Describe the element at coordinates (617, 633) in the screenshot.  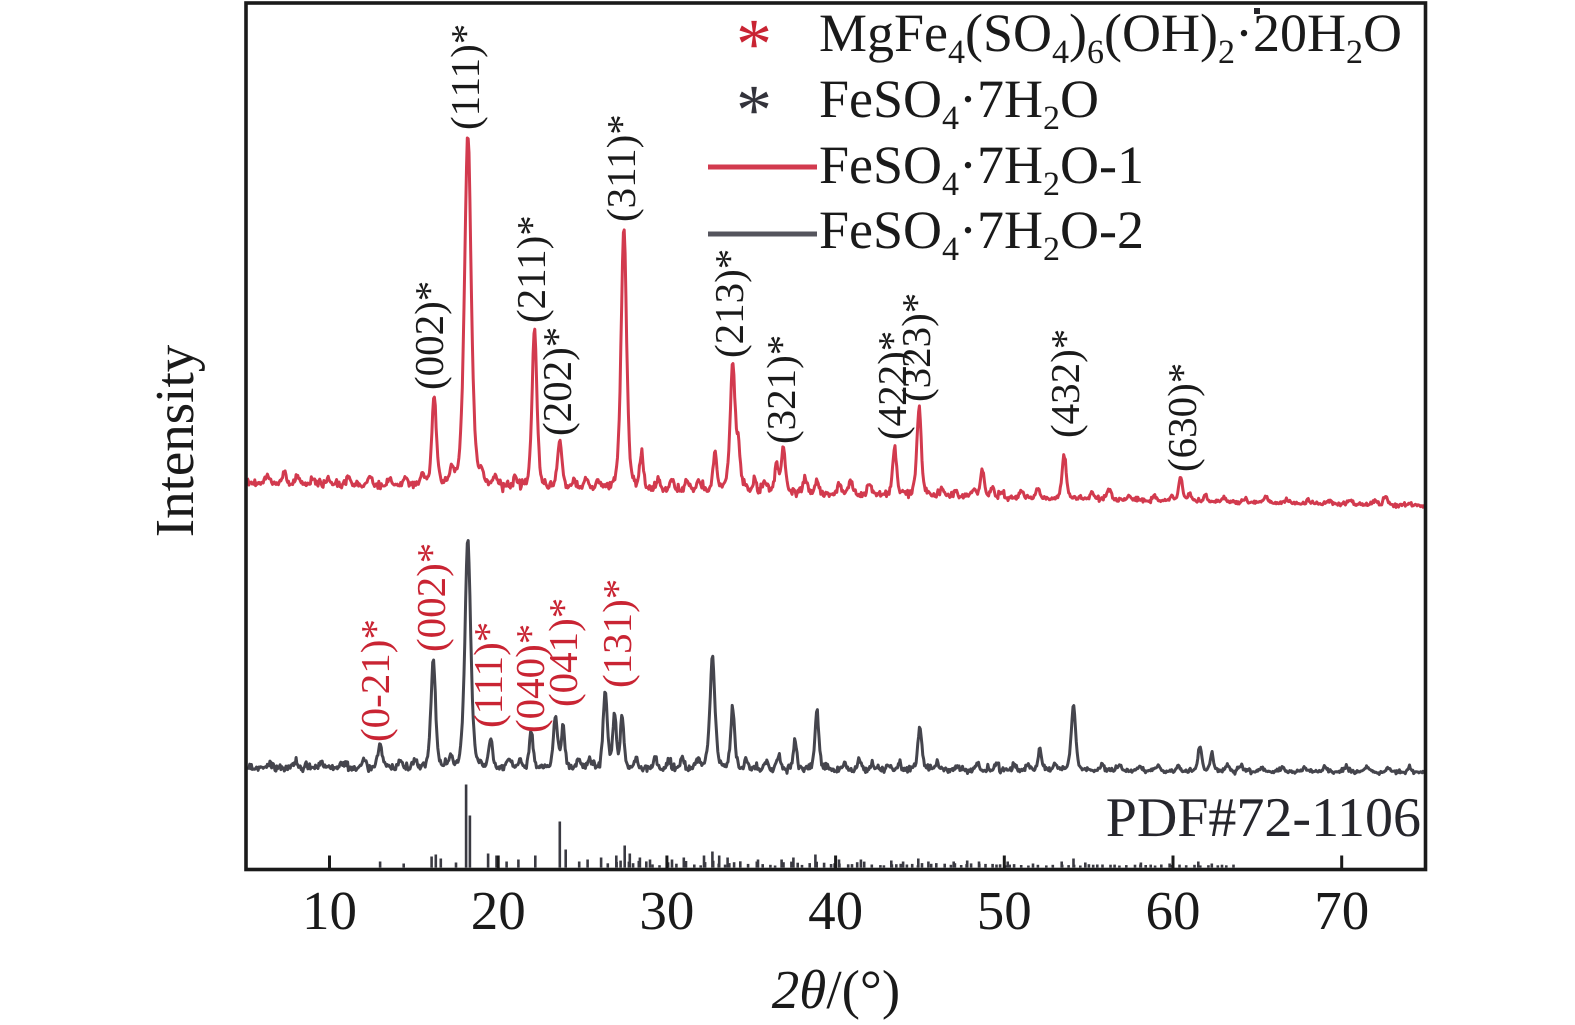
I see `svg-text: (131)*` at that location.